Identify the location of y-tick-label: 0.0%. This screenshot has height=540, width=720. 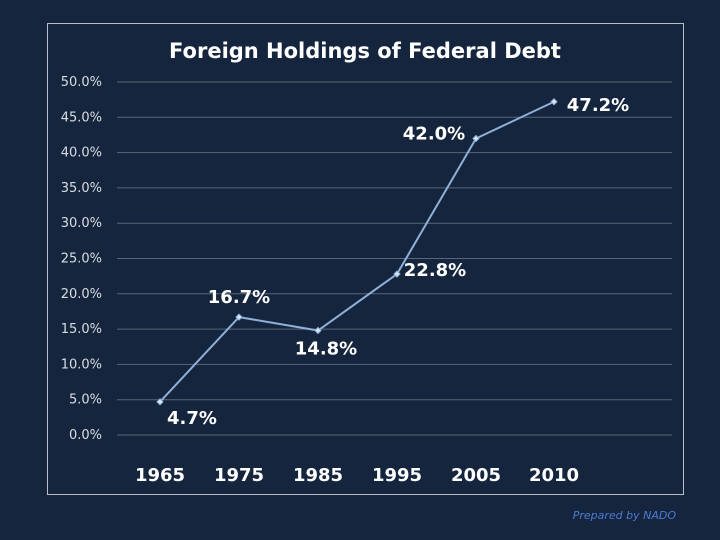
(85, 435).